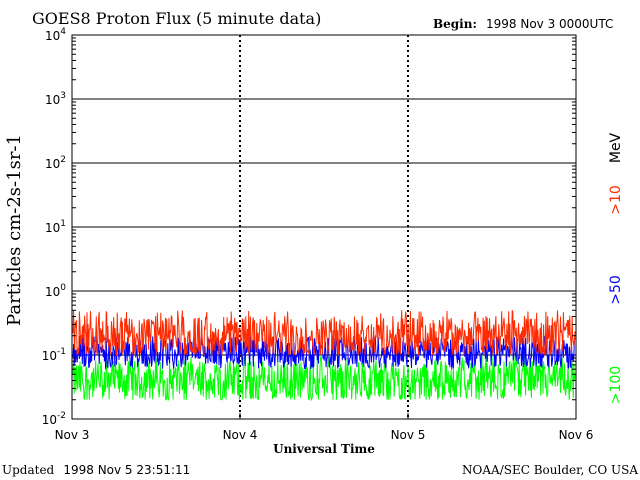  I want to click on chart-title: GOES8 Proton Flux (5 minute data), so click(176, 18).